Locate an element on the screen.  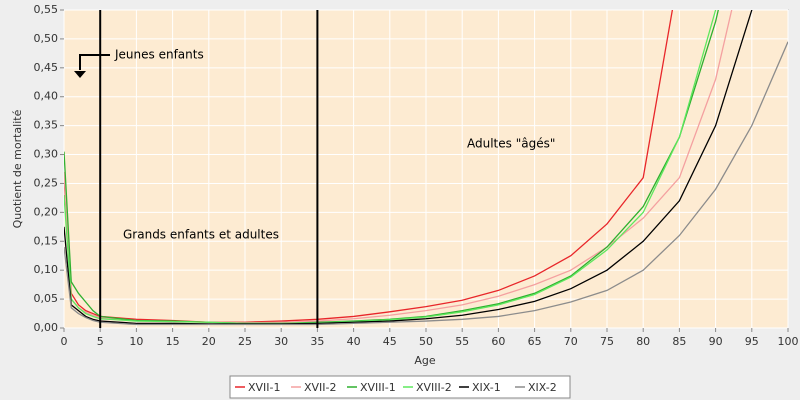
y-tick-label: 0,45 is located at coordinates (46, 67).